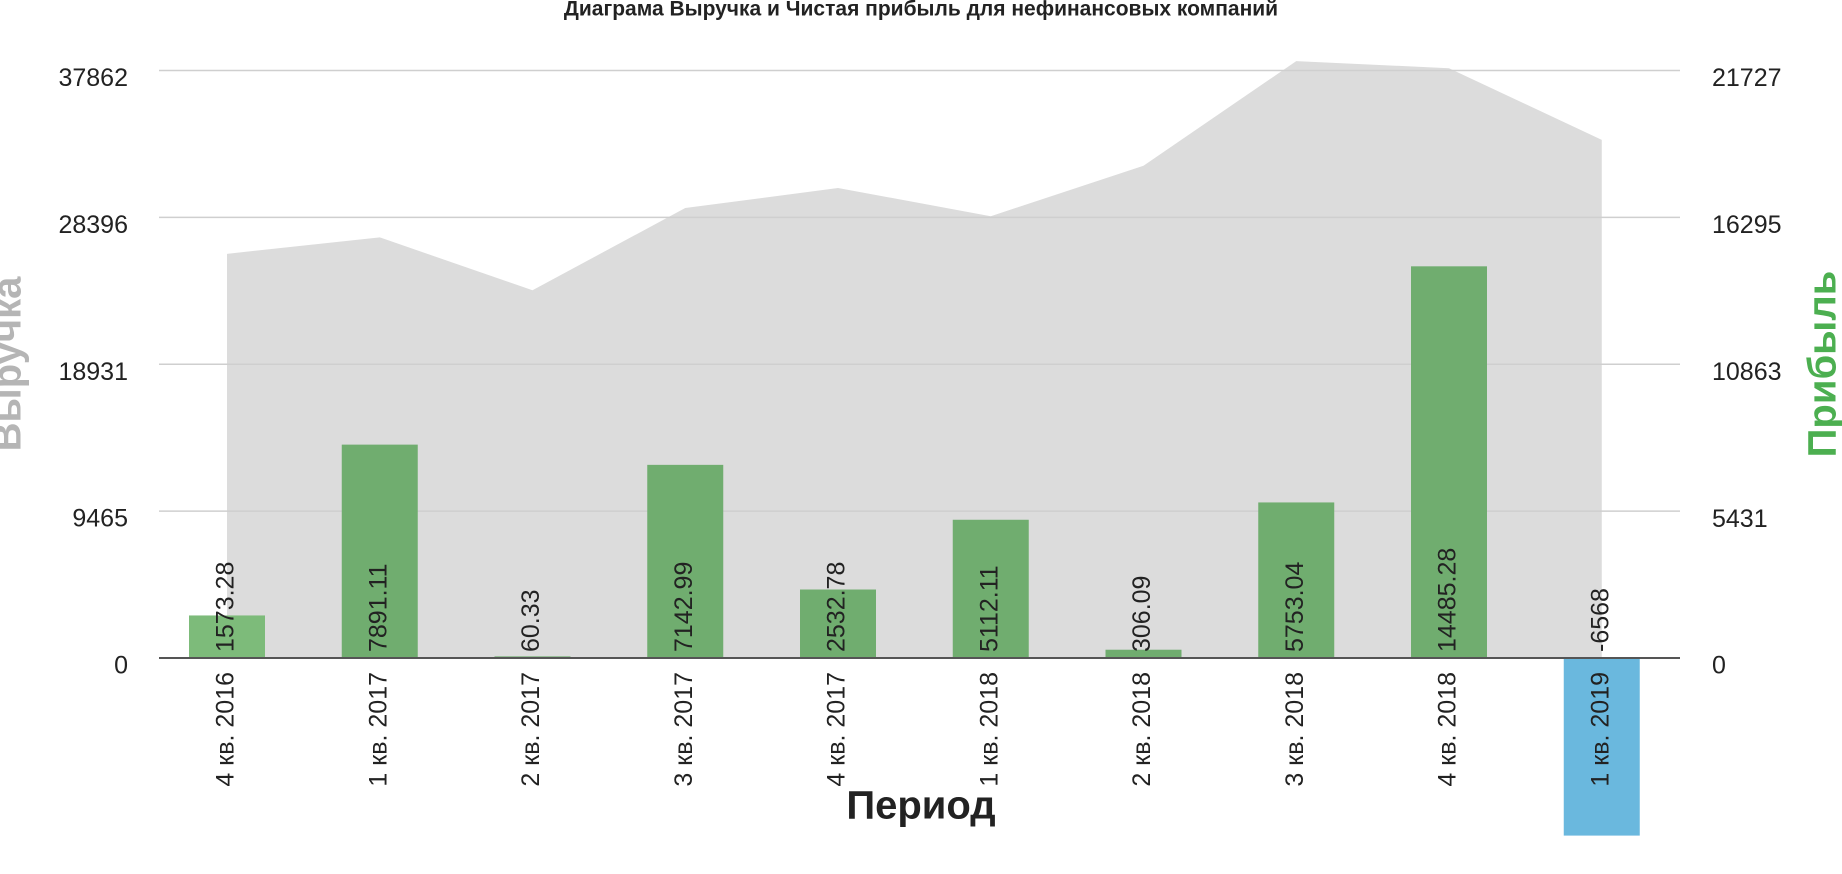 The width and height of the screenshot is (1842, 874). What do you see at coordinates (1448, 729) in the screenshot?
I see `x-tick-label: 4 кв. 2018` at bounding box center [1448, 729].